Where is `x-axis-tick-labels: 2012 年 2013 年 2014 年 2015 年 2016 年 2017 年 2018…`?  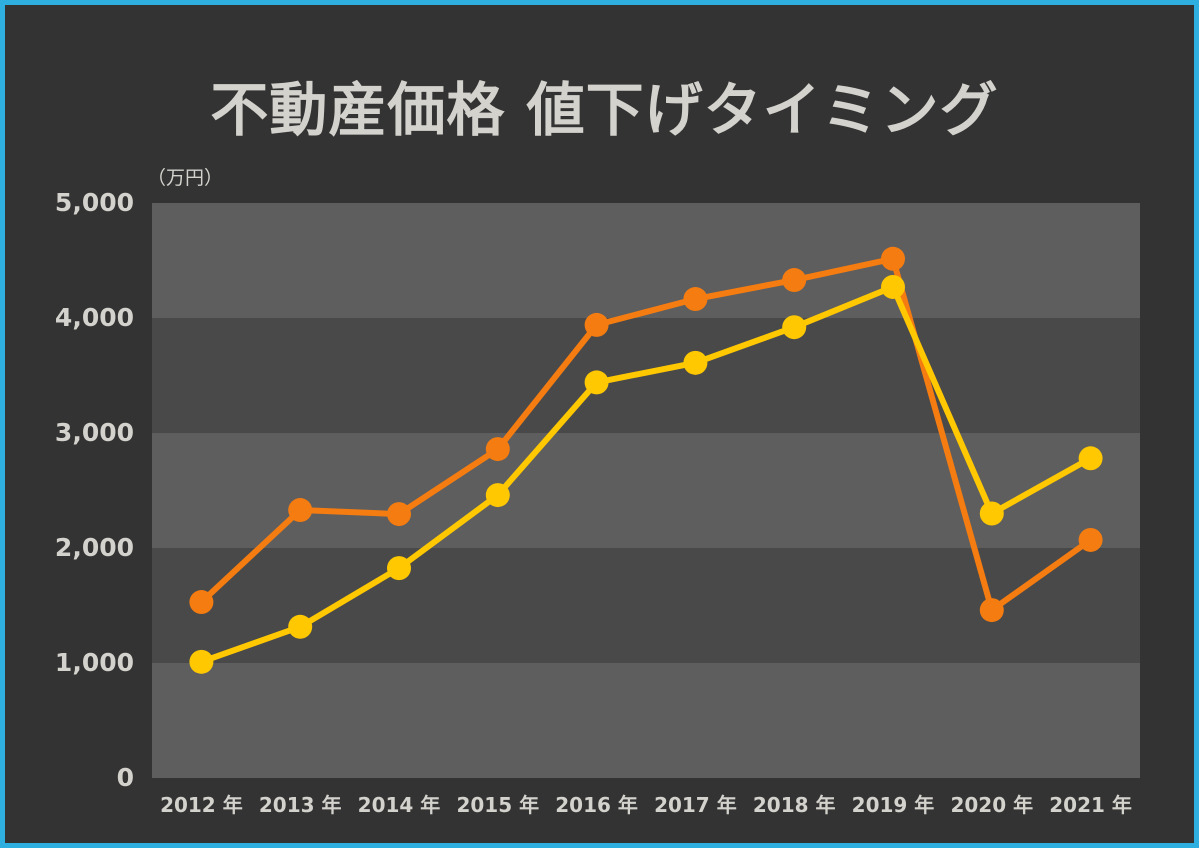 x-axis-tick-labels: 2012 年 2013 年 2014 年 2015 年 2016 年 2017 年 2018… is located at coordinates (599, 809).